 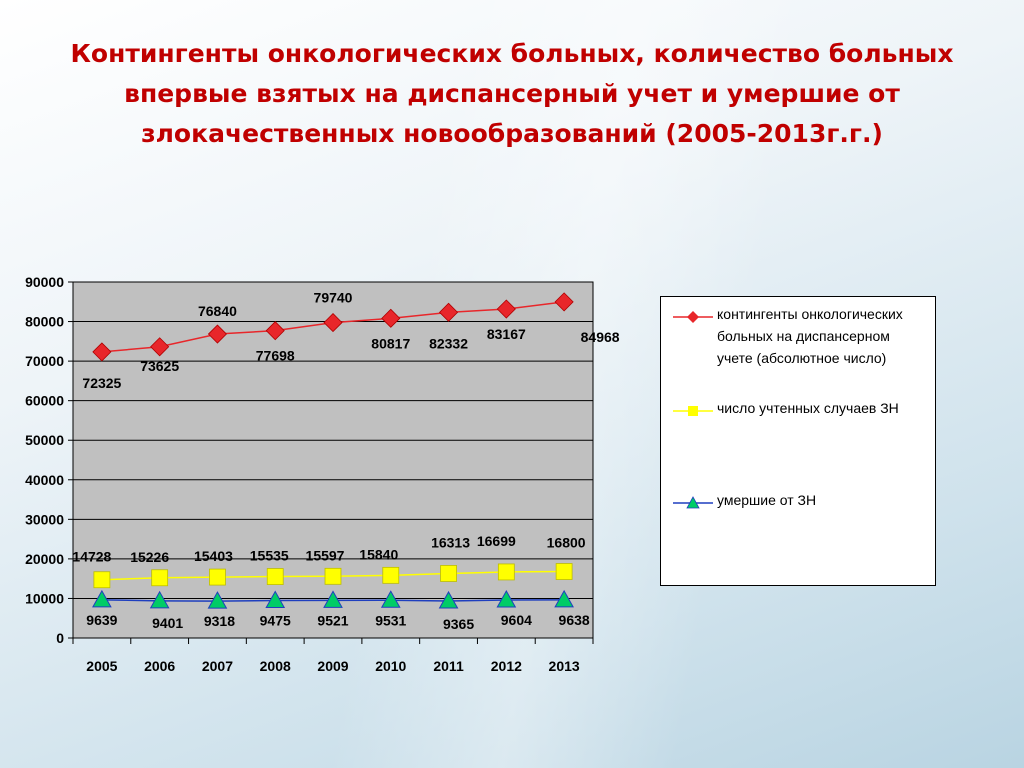 I want to click on data-label: 77698, so click(x=275, y=356).